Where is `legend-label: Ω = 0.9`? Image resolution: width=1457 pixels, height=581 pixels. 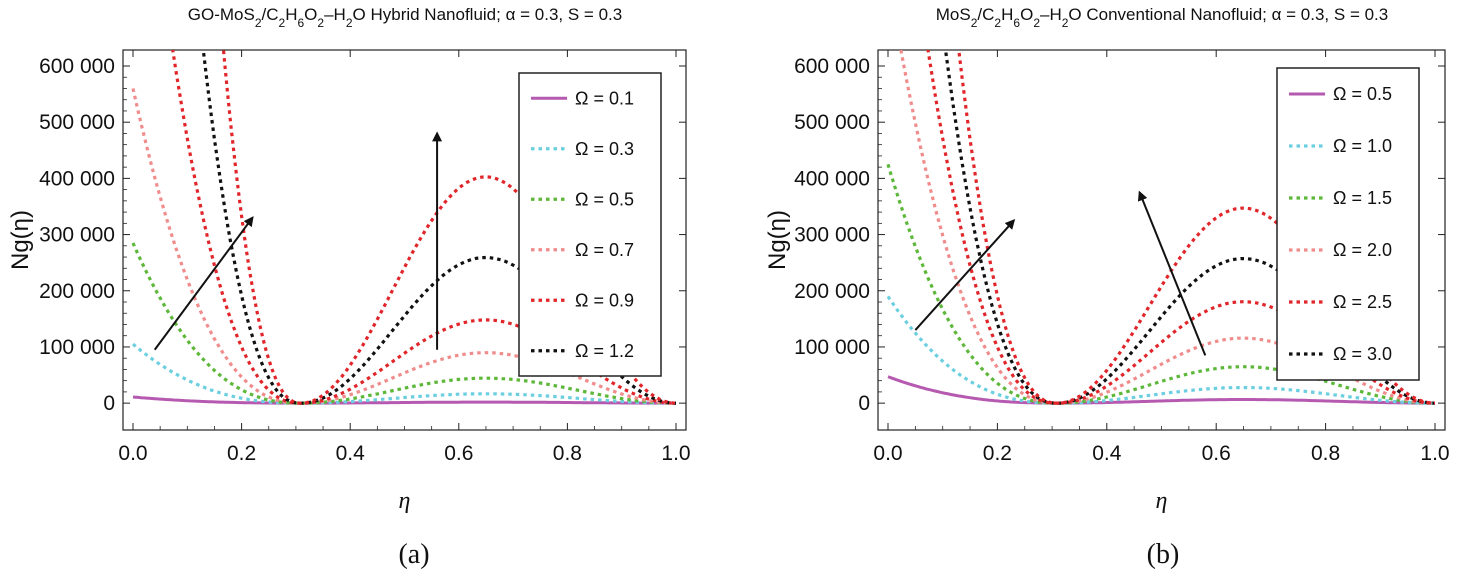
legend-label: Ω = 0.9 is located at coordinates (604, 300).